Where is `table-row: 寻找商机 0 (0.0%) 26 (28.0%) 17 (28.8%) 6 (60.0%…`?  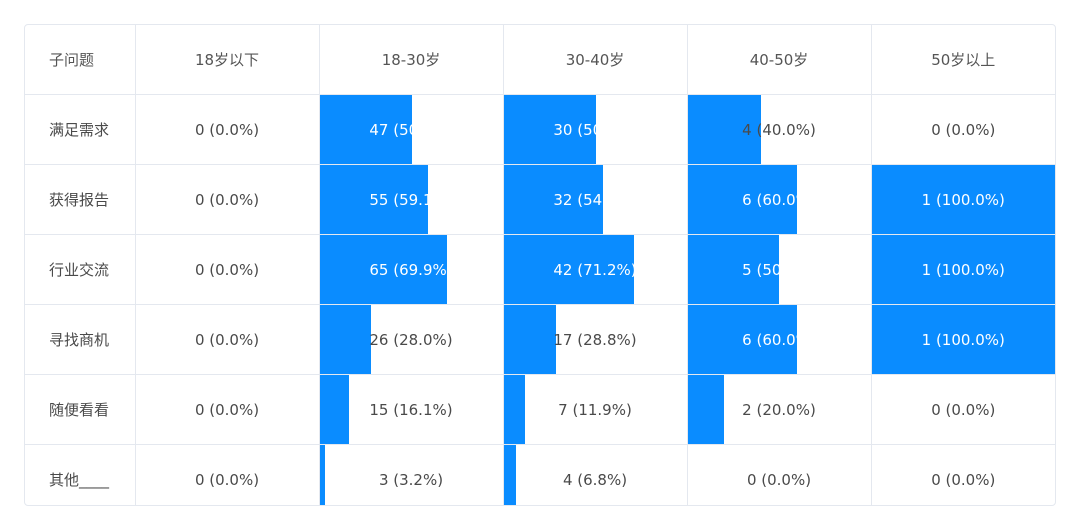 table-row: 寻找商机 0 (0.0%) 26 (28.0%) 17 (28.8%) 6 (60.0%… is located at coordinates (540, 339).